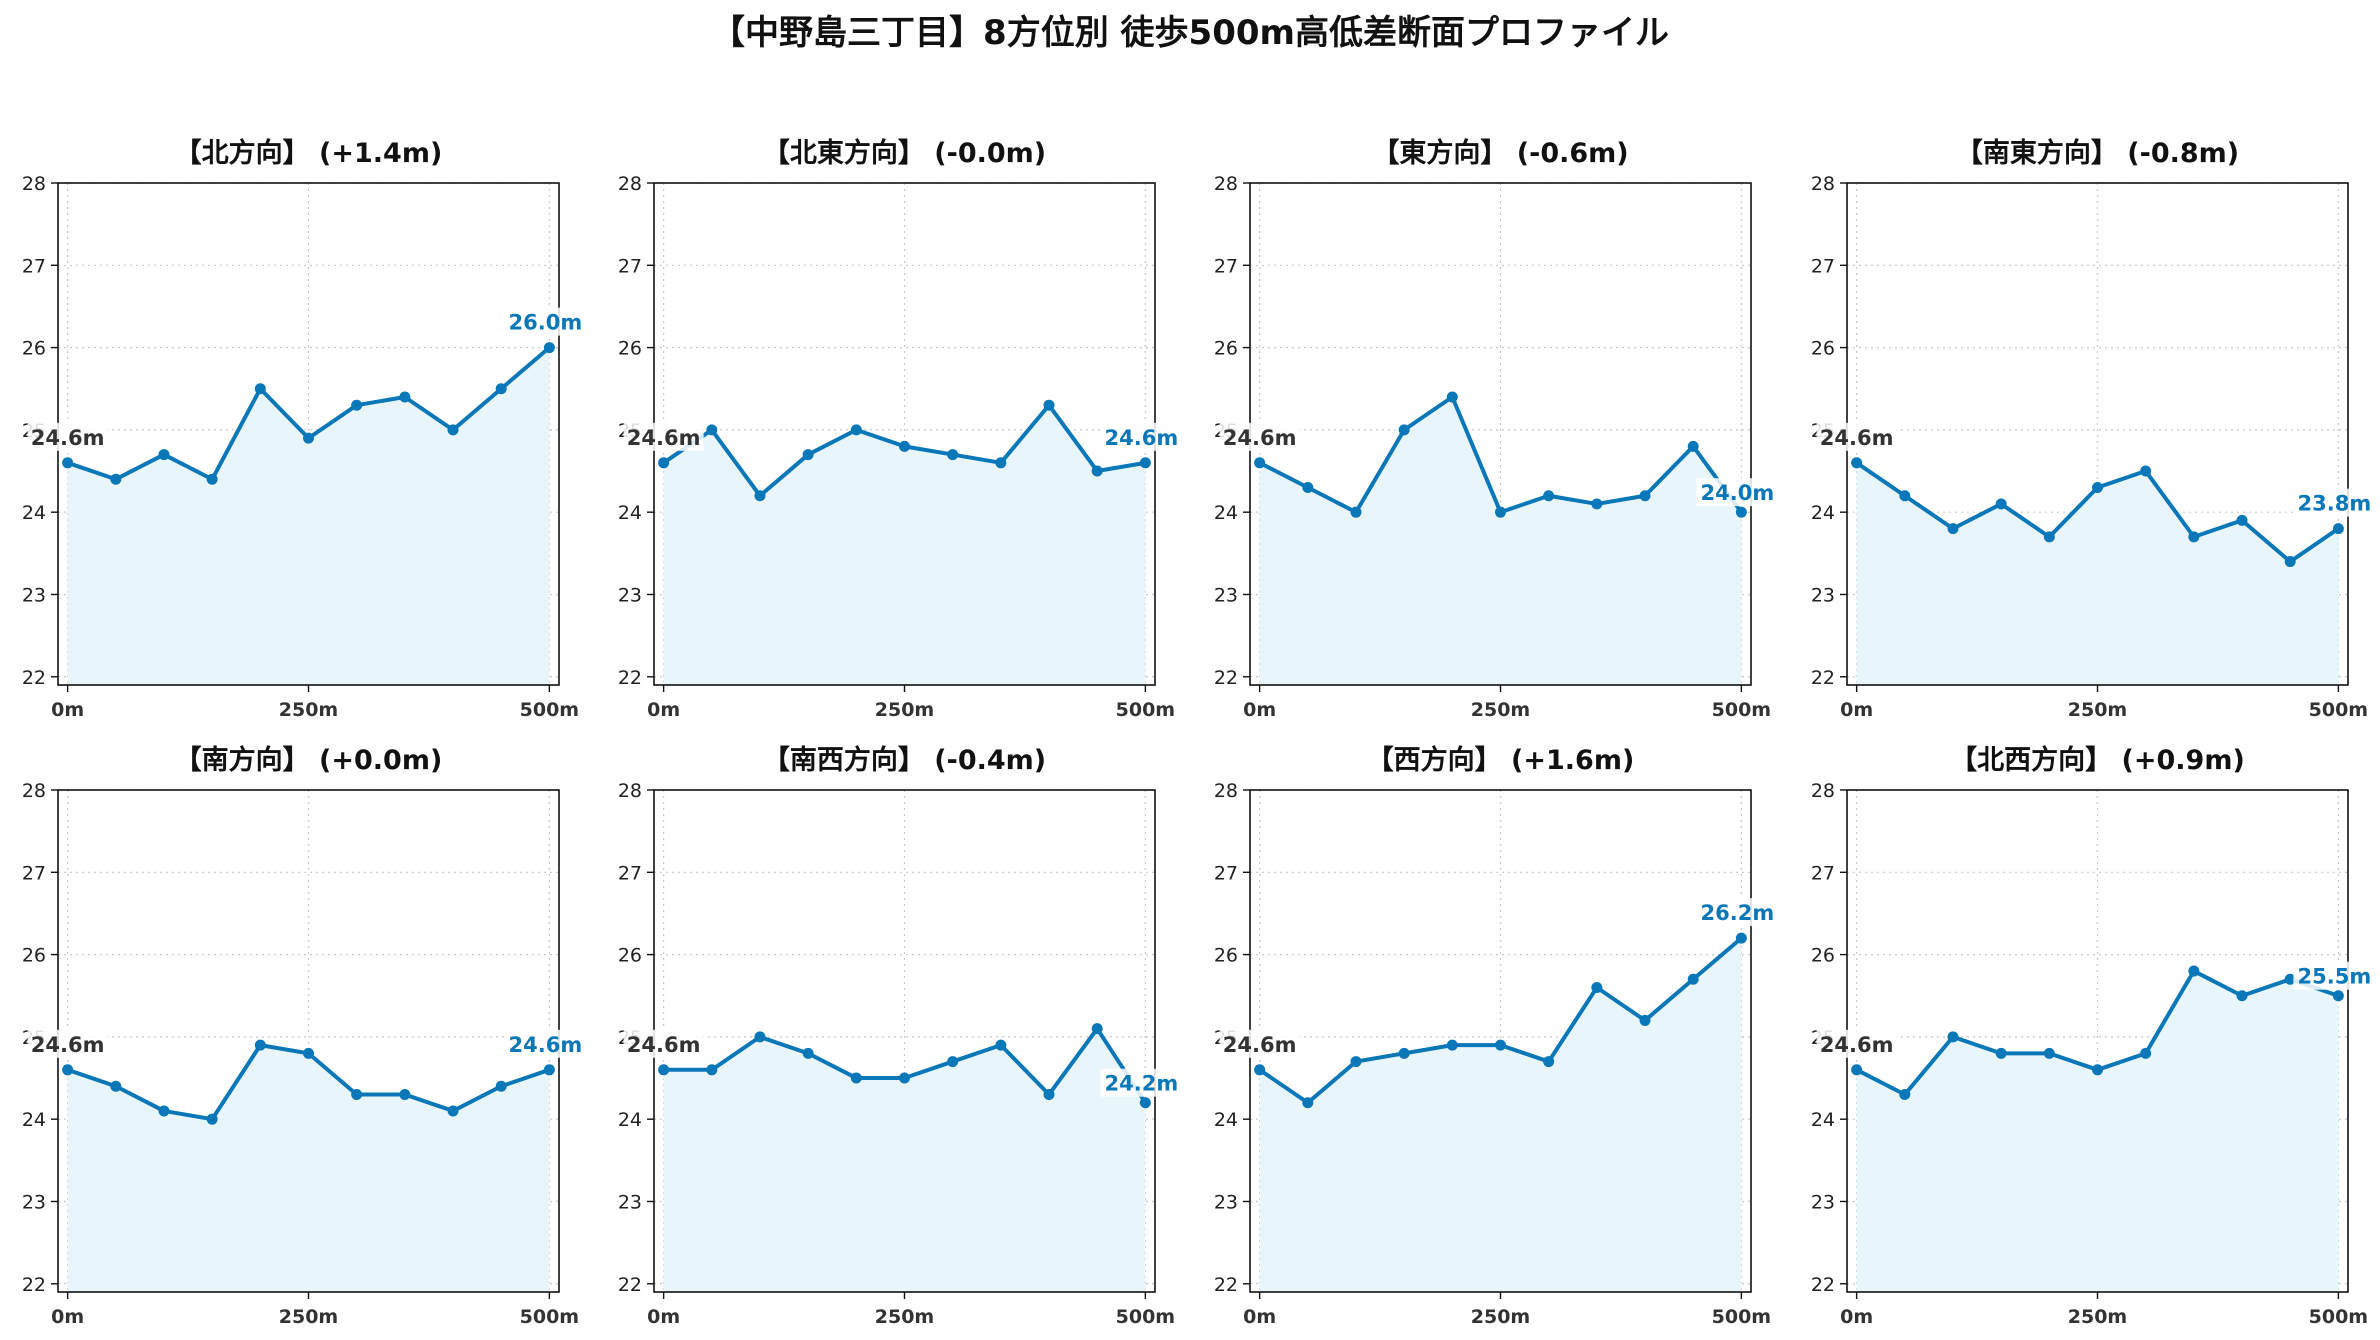 This screenshot has width=2380, height=1340. Describe the element at coordinates (546, 323) in the screenshot. I see `end-label: 26.0m` at that location.